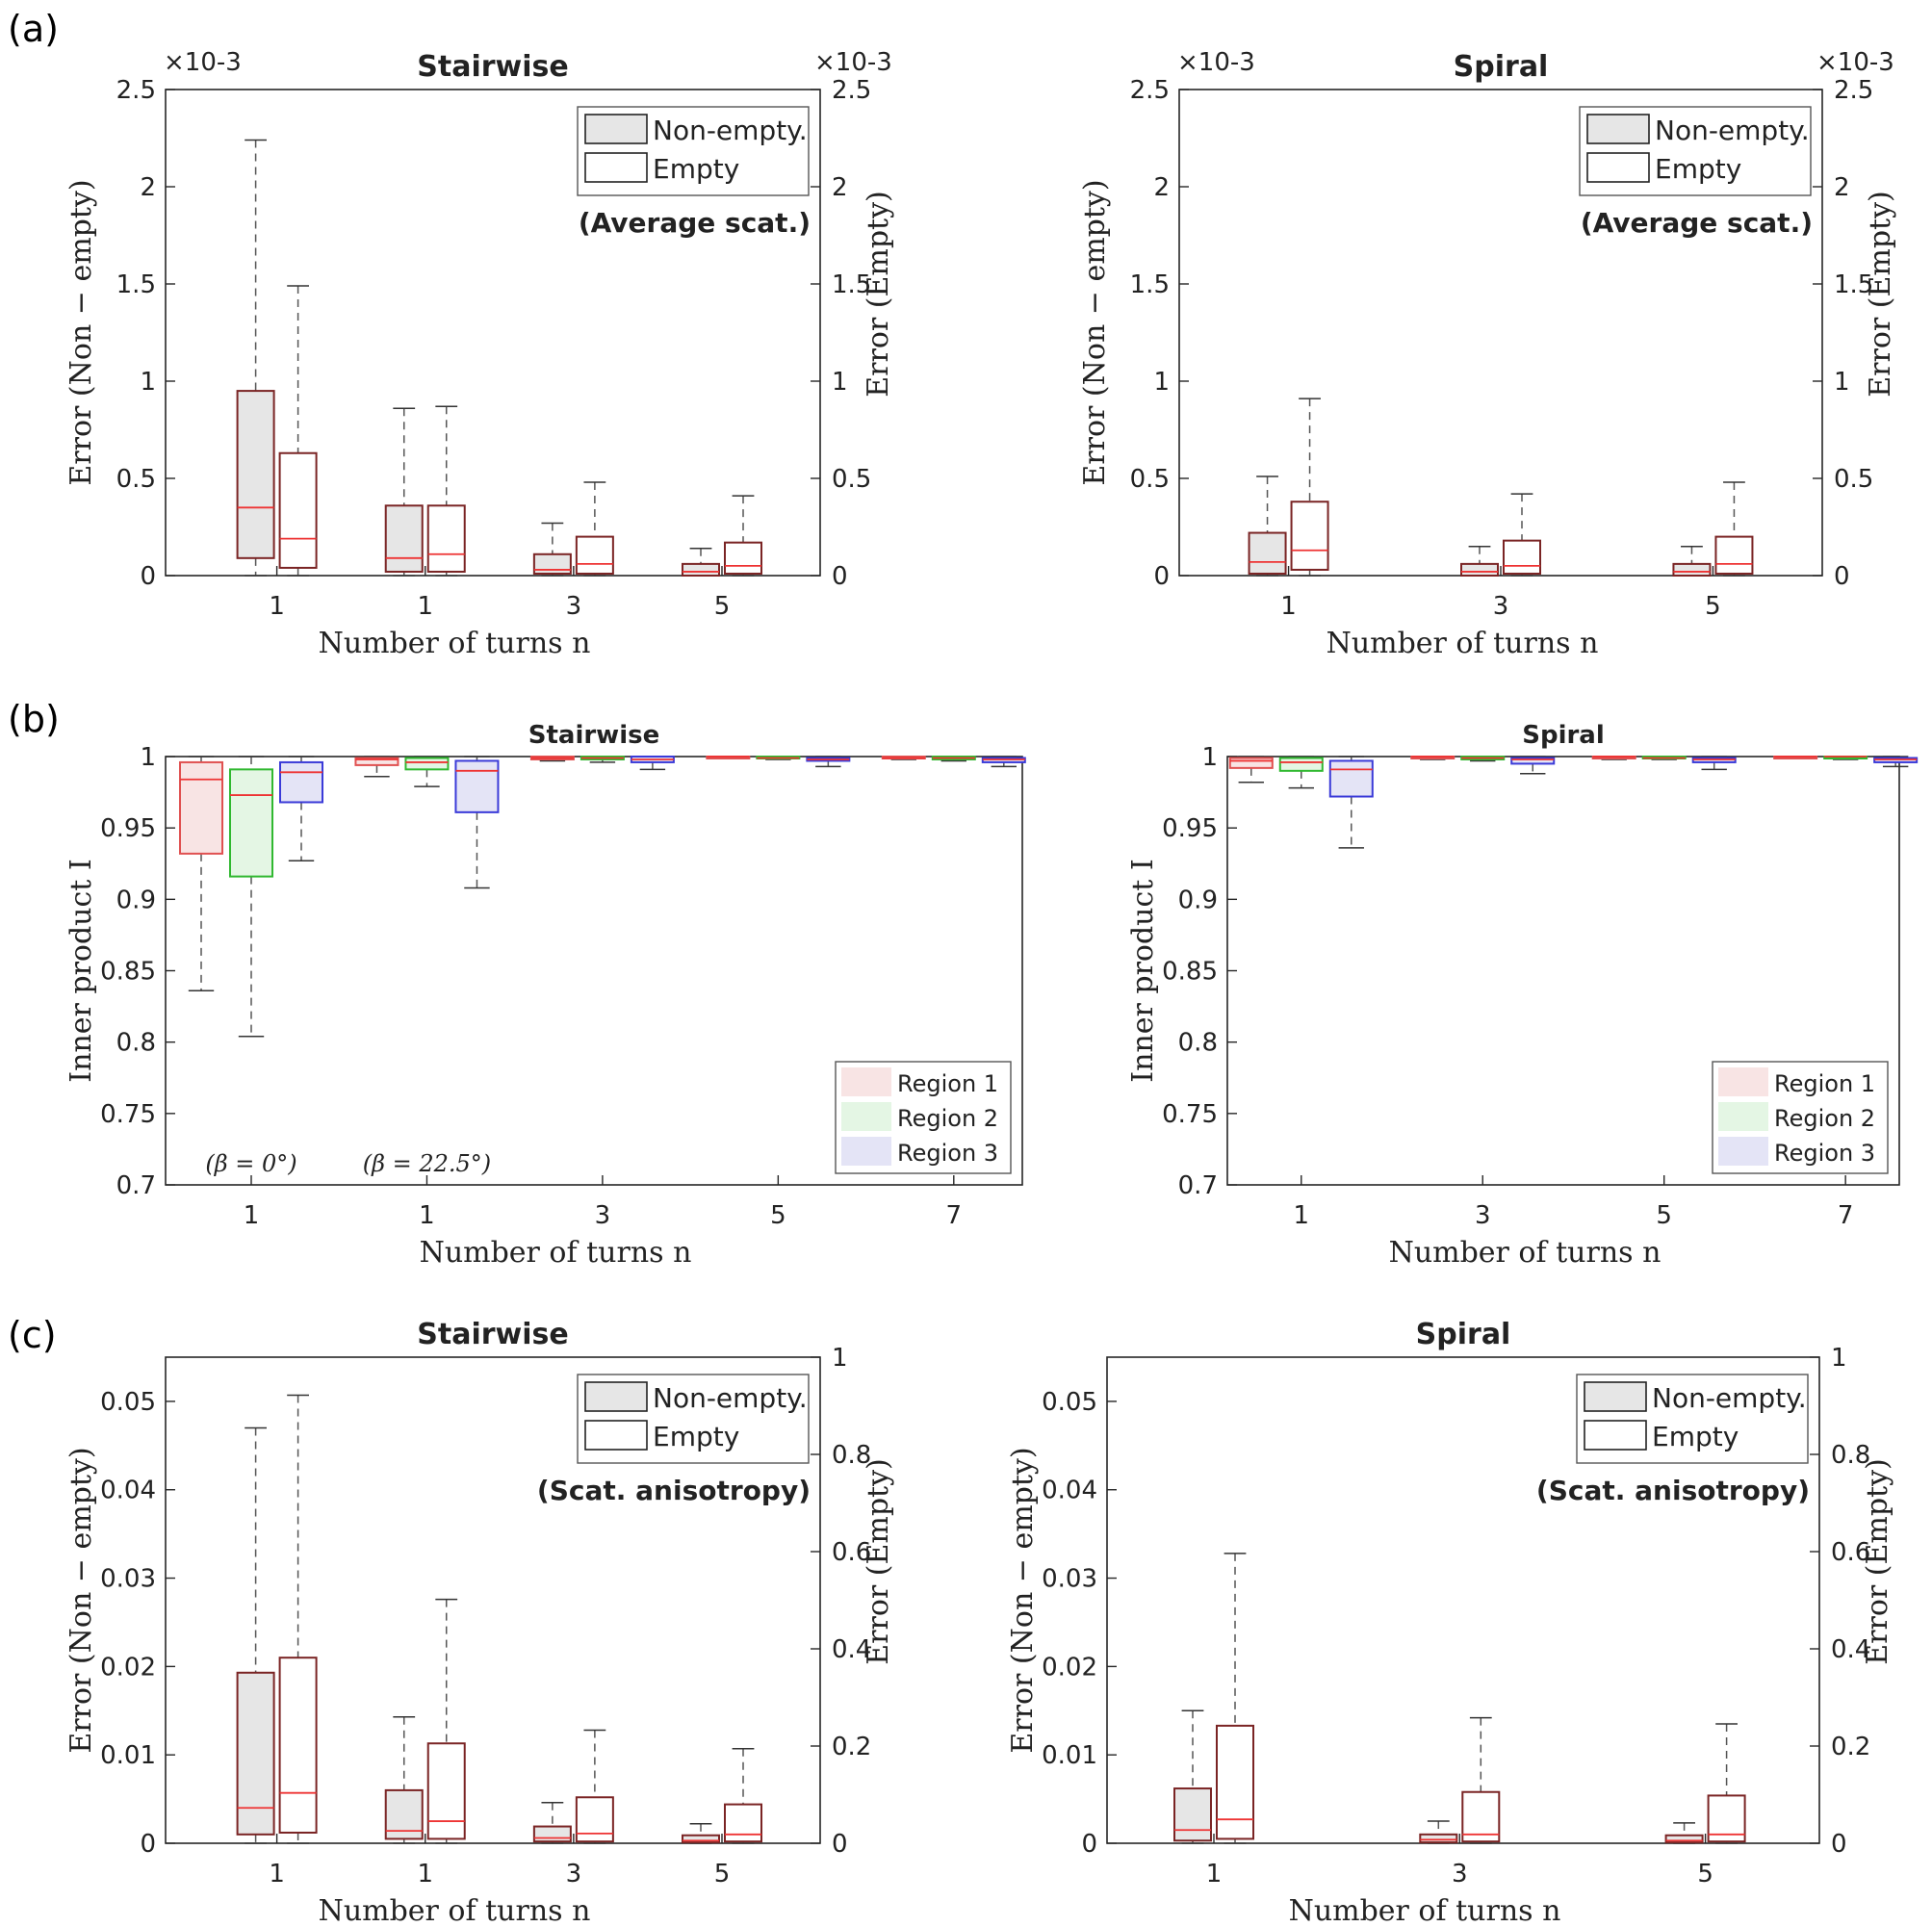 The image size is (1932, 1927). Describe the element at coordinates (427, 1164) in the screenshot. I see `beta-annotation: (β = 22.5°)` at that location.